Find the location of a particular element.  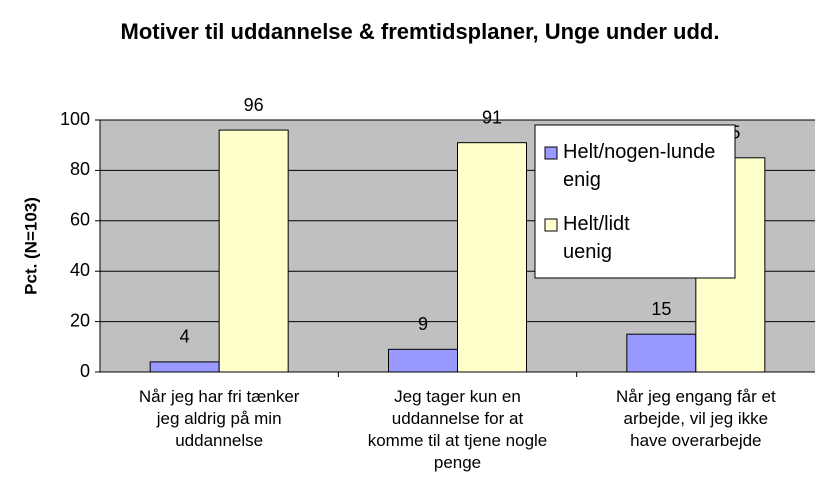

value-label: 91 is located at coordinates (492, 117).